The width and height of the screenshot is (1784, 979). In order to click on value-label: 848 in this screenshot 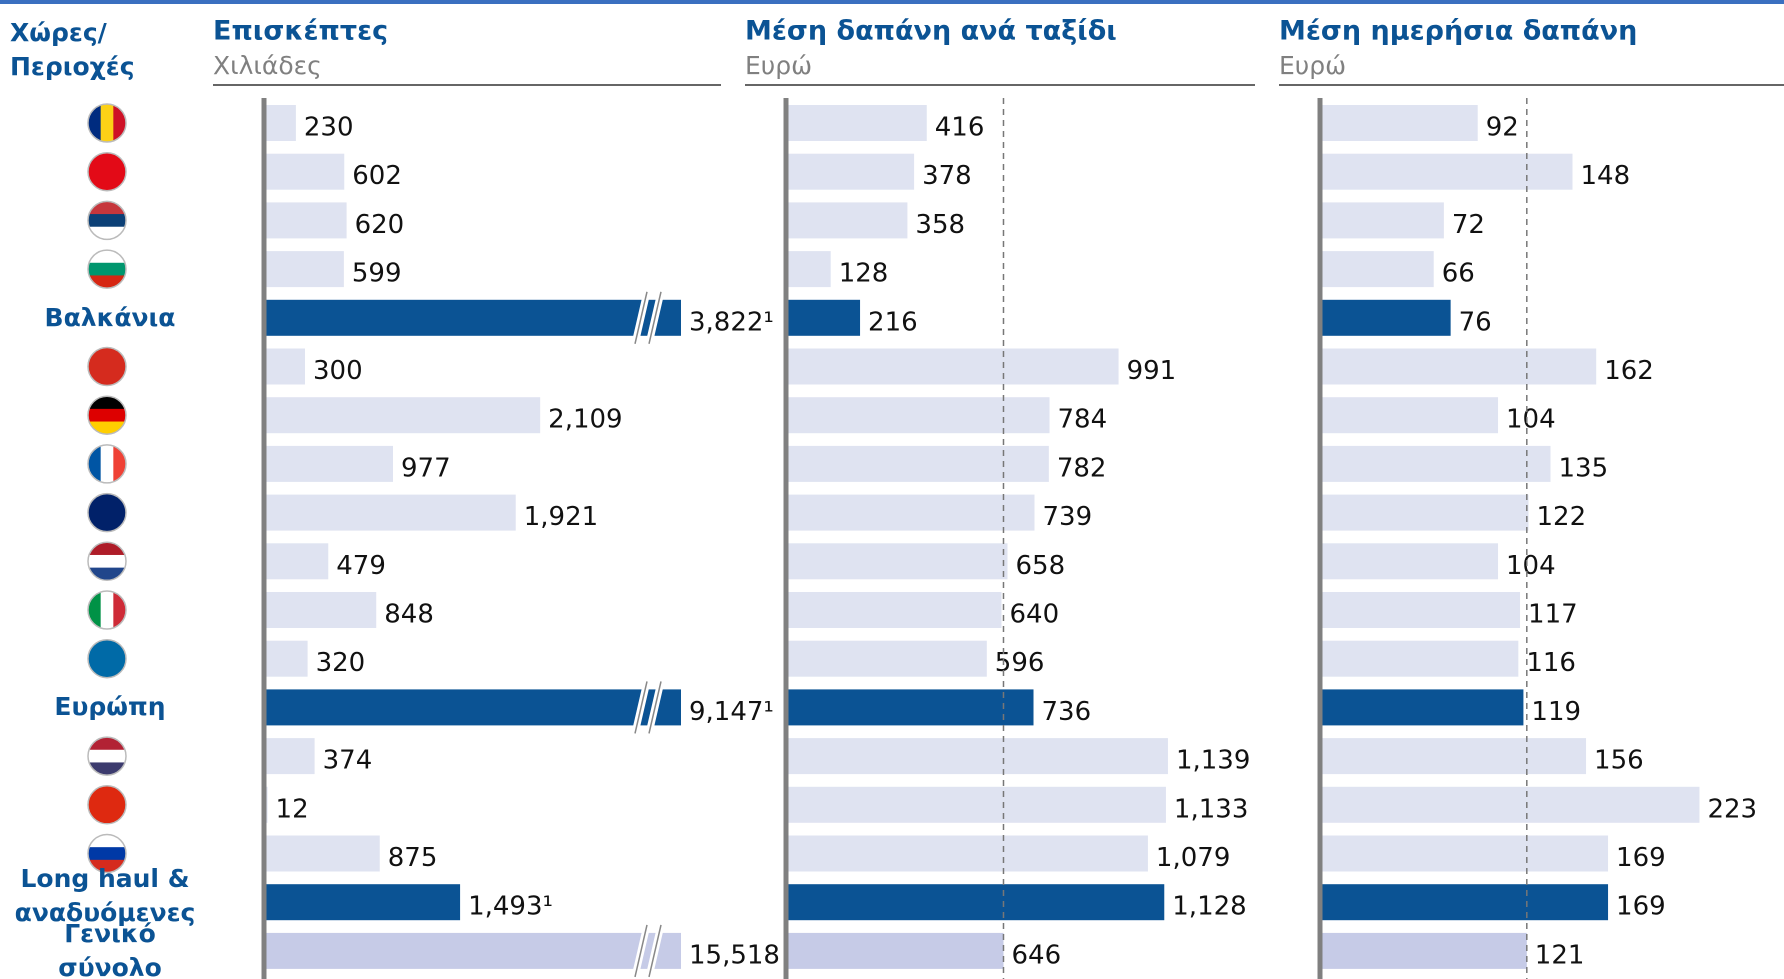, I will do `click(409, 615)`.